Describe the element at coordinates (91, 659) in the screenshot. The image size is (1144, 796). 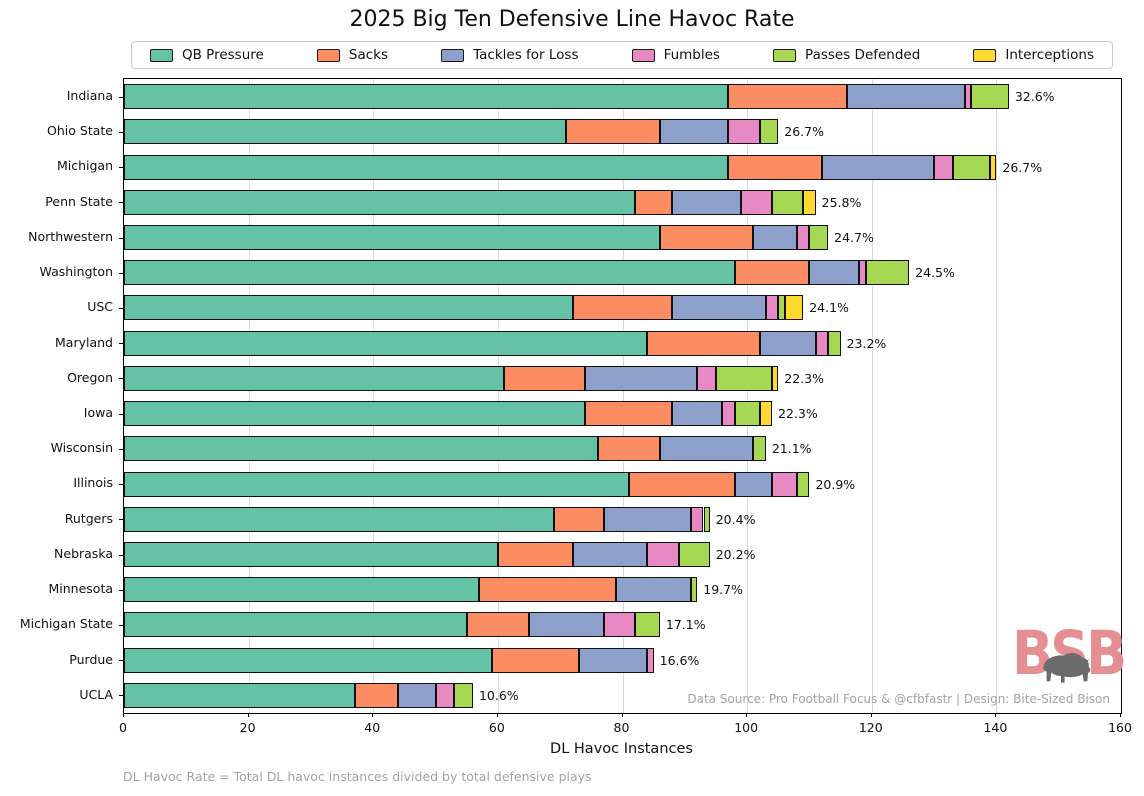
I see `y-axis-label: Purdue` at that location.